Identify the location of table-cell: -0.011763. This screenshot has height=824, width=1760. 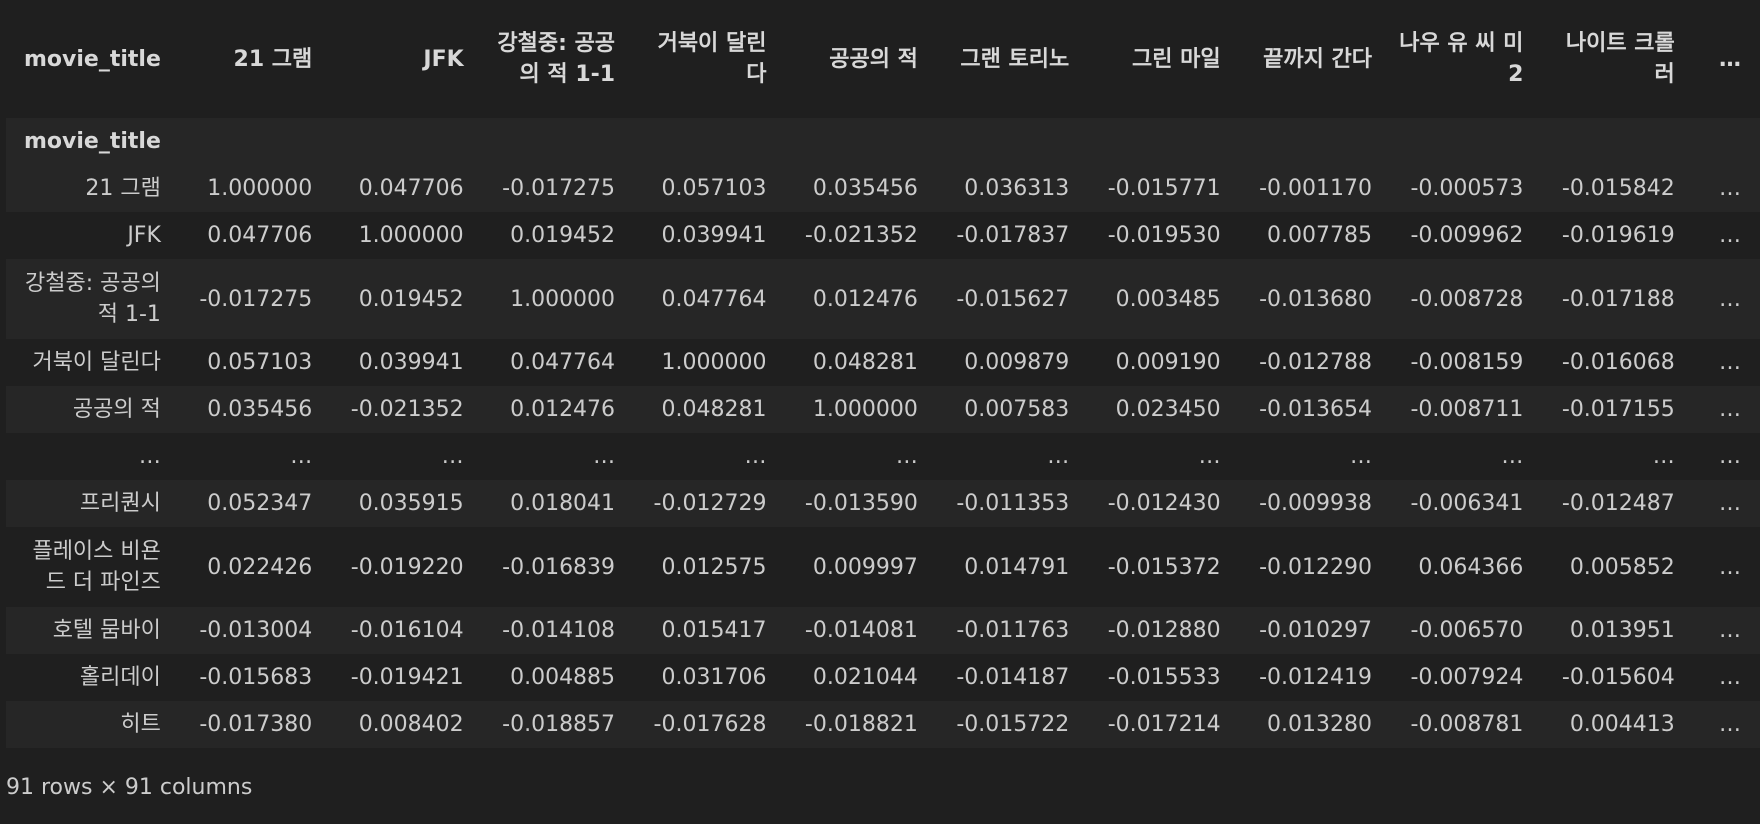
(1013, 630).